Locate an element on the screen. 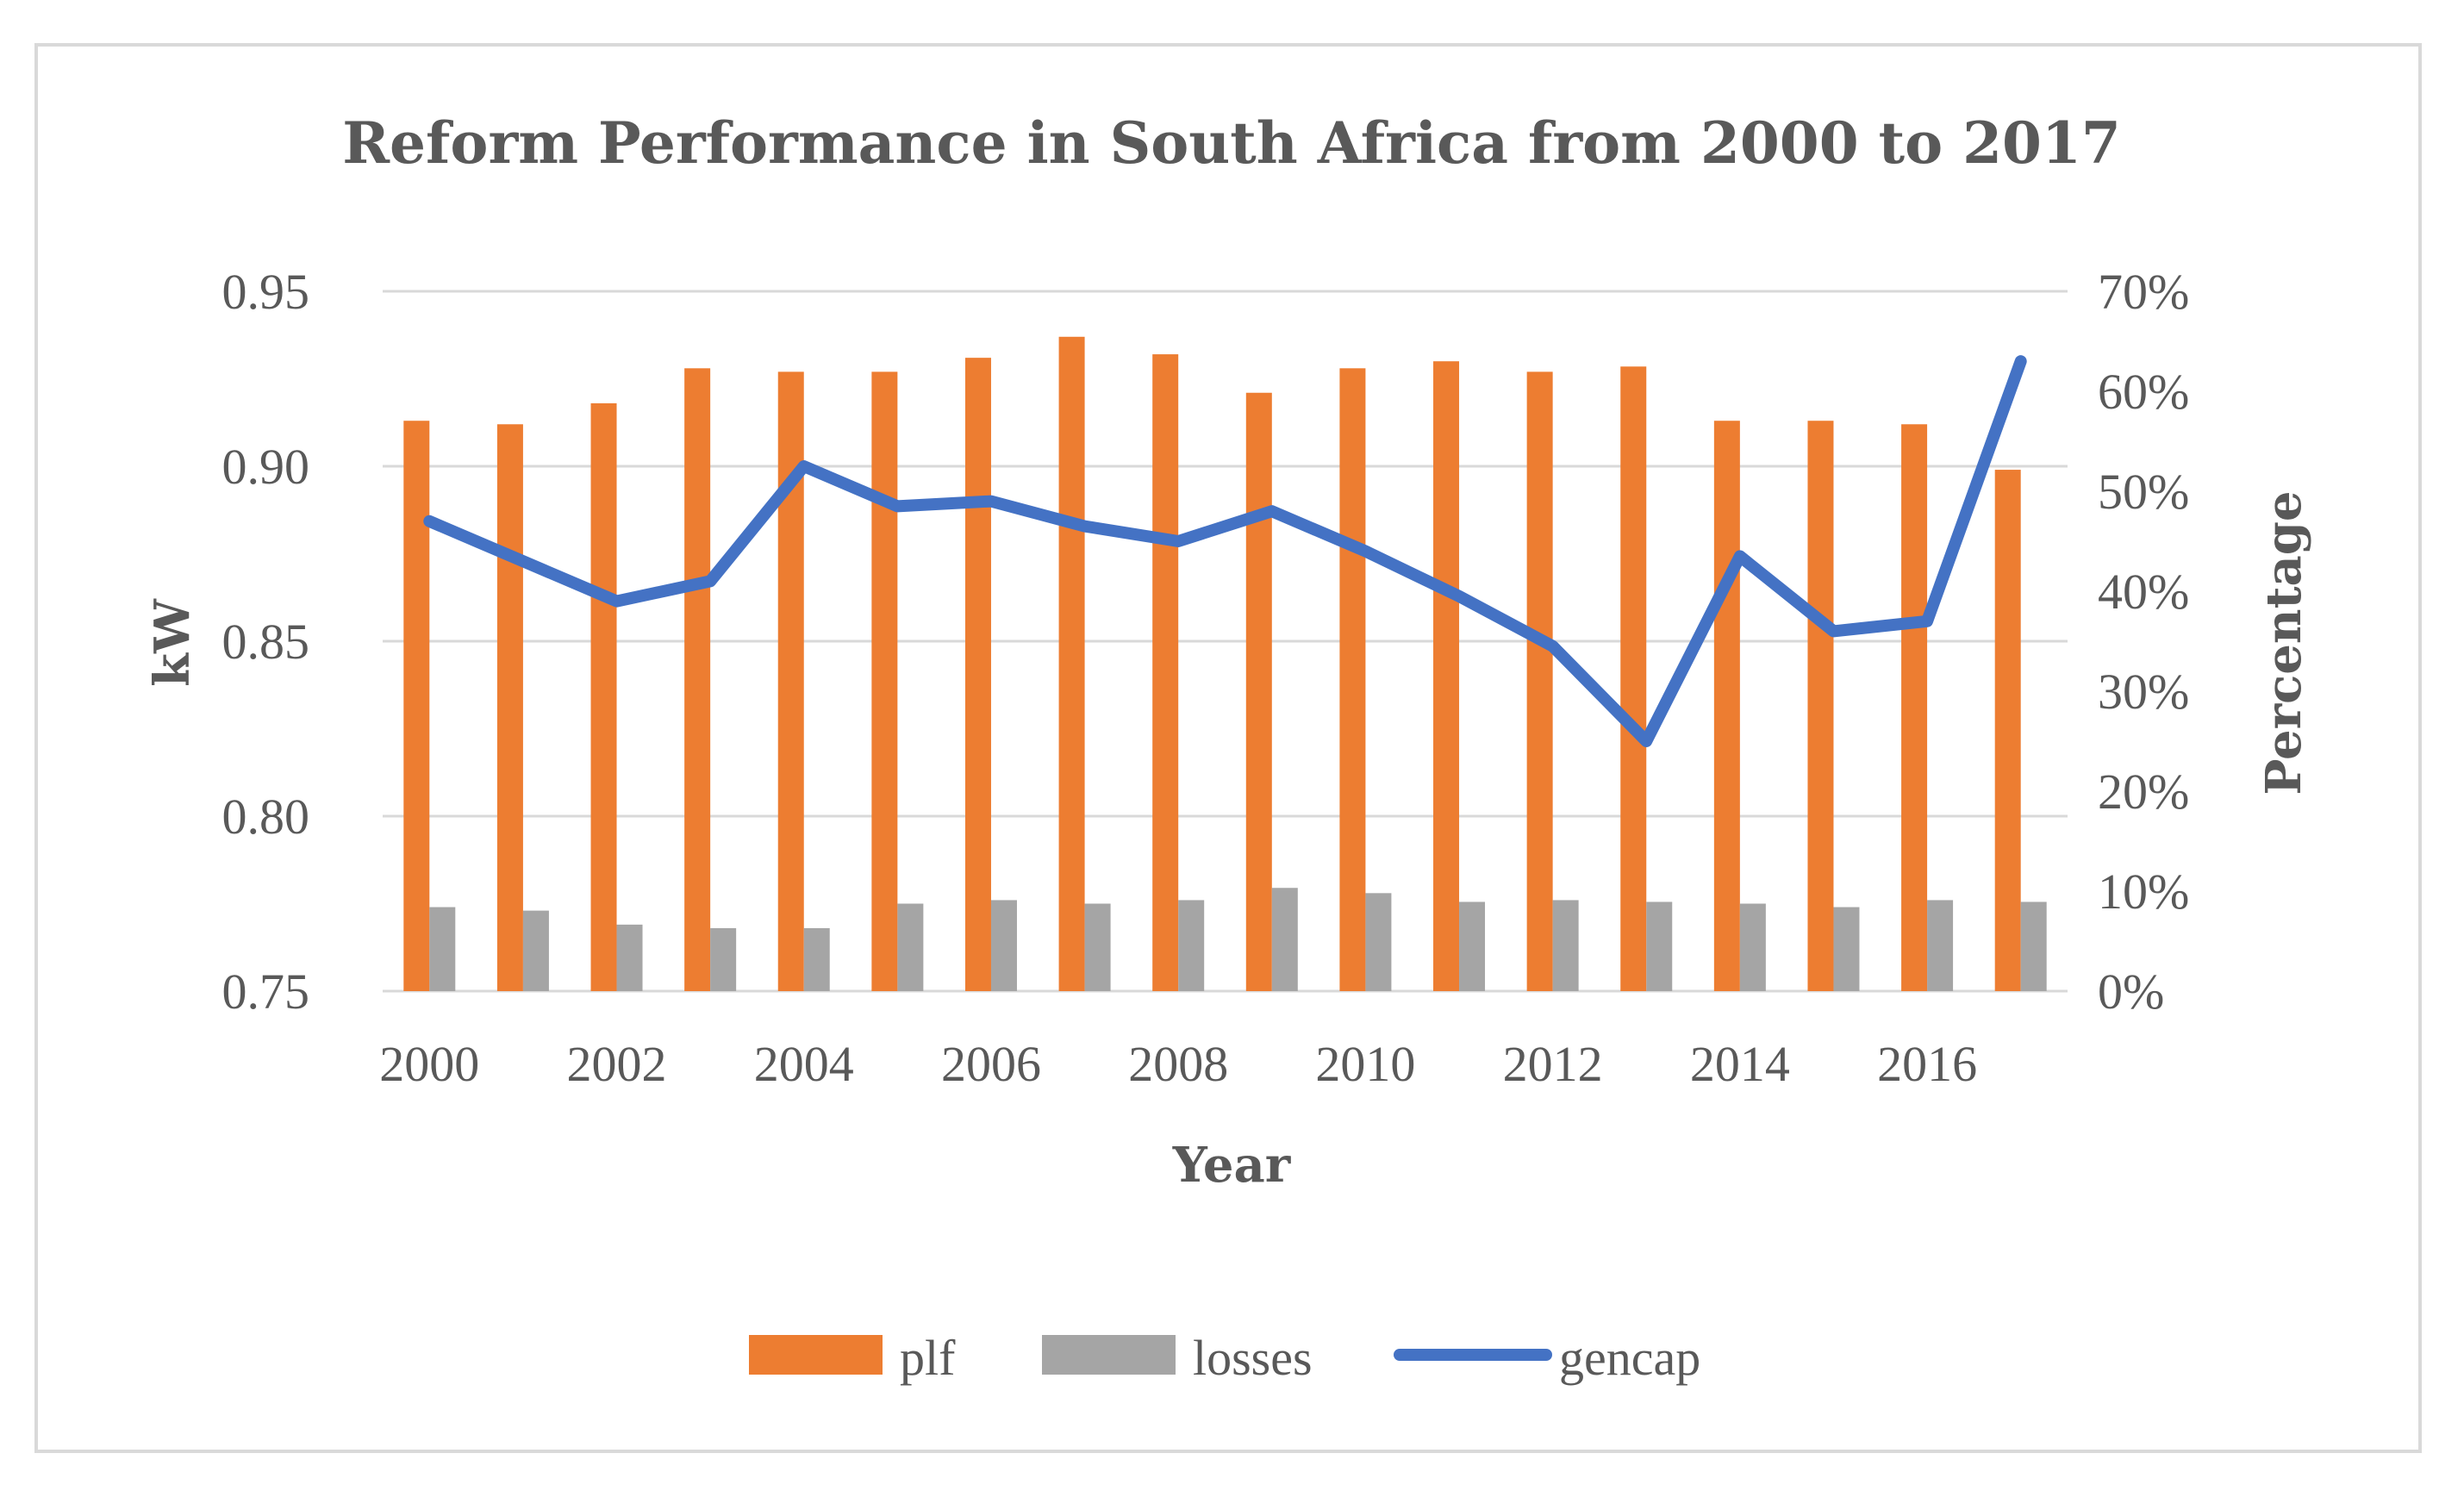 The width and height of the screenshot is (2464, 1497). y-right-tick-label: 10% is located at coordinates (2143, 892).